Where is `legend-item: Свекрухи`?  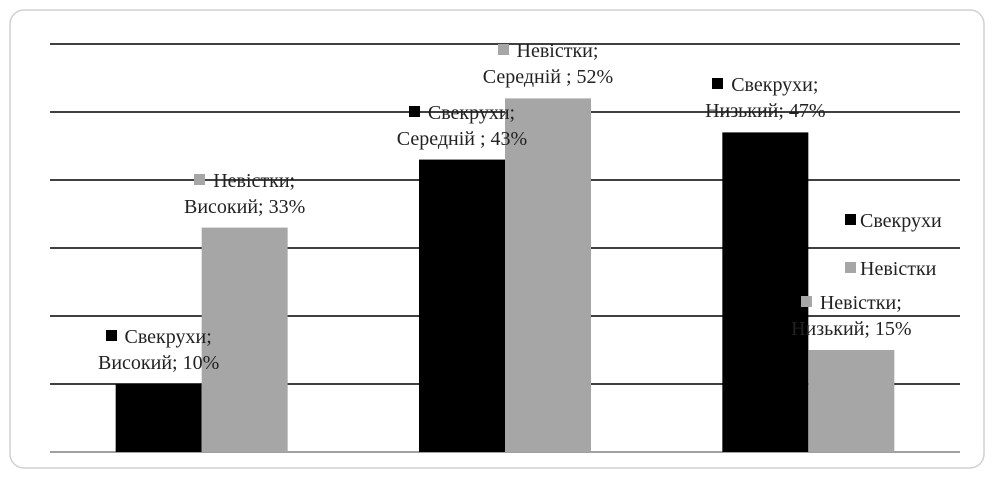
legend-item: Свекрухи is located at coordinates (893, 221).